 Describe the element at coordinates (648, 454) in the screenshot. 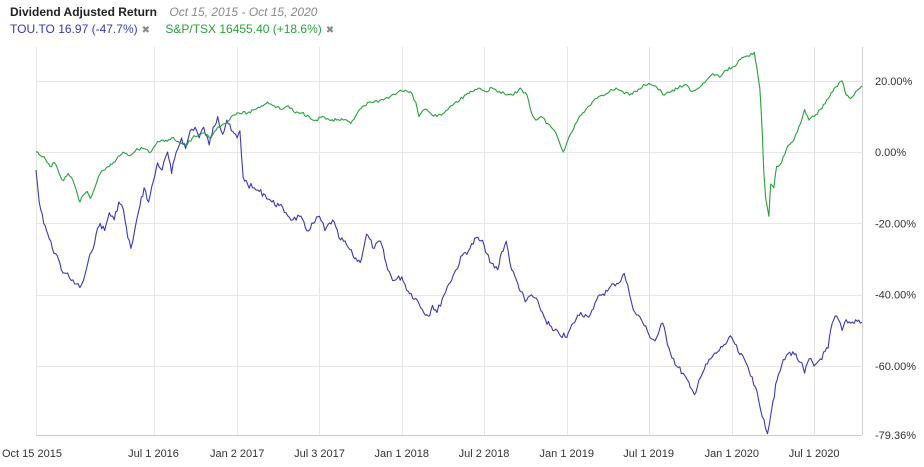

I see `x-tick-label: Jul 1 2019` at that location.